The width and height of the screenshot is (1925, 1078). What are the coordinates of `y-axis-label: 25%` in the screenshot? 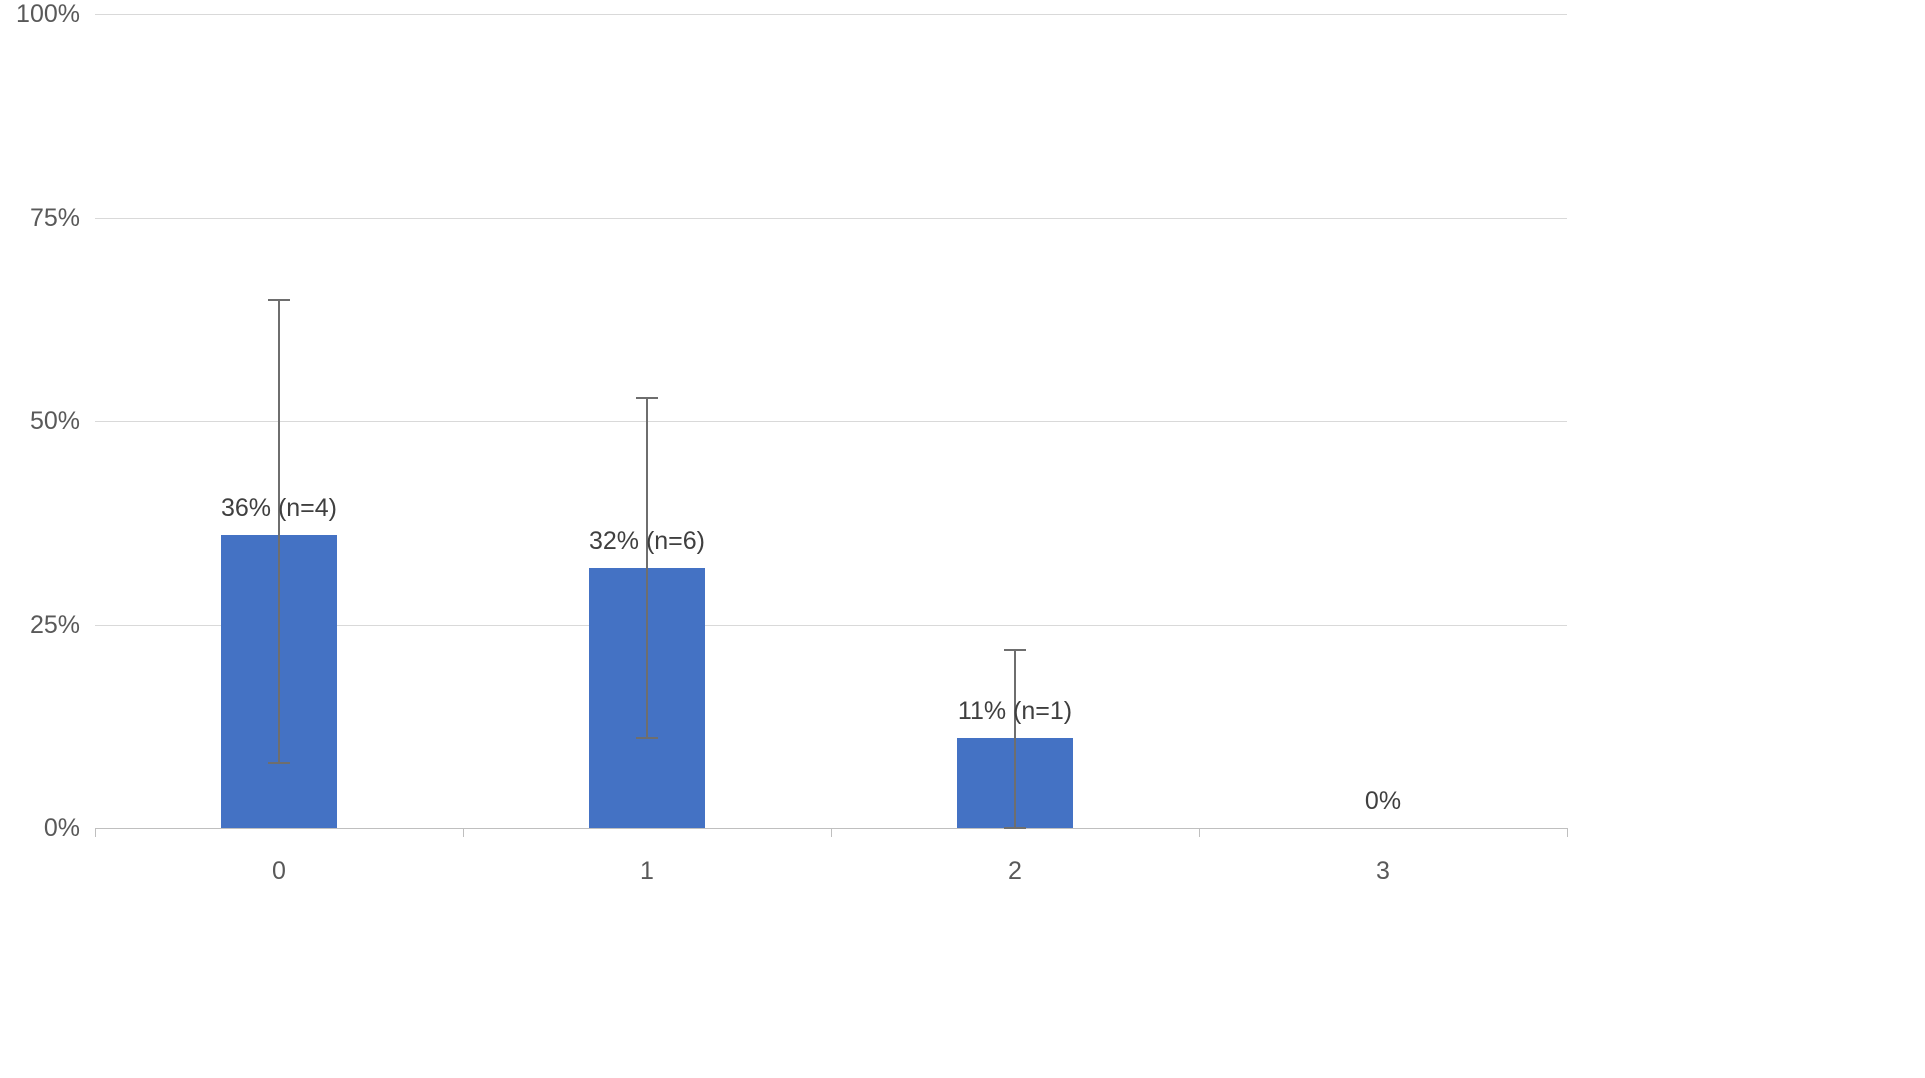 It's located at (54, 625).